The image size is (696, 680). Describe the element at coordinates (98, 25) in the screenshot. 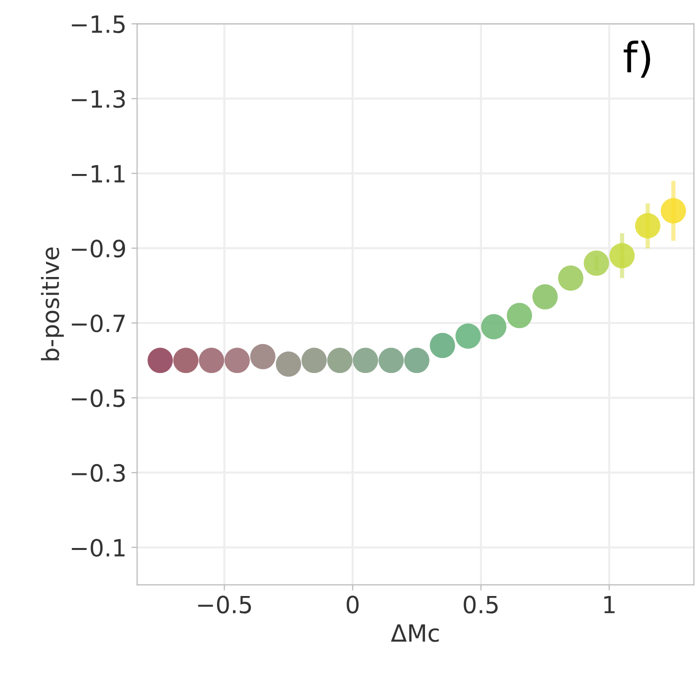

I see `y-tick-label: −1.5` at that location.